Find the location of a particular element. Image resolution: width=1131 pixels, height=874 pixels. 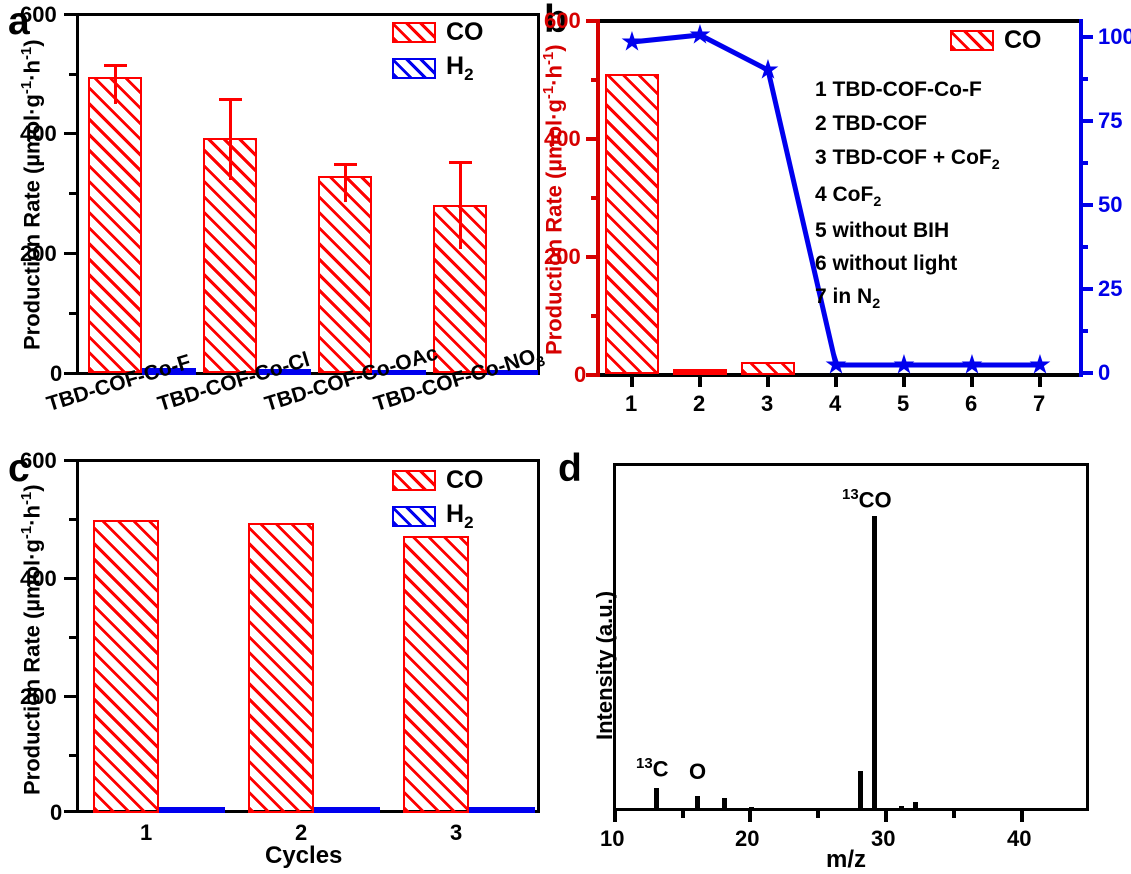

panel-c-ytick-label: 200 is located at coordinates (38, 696).